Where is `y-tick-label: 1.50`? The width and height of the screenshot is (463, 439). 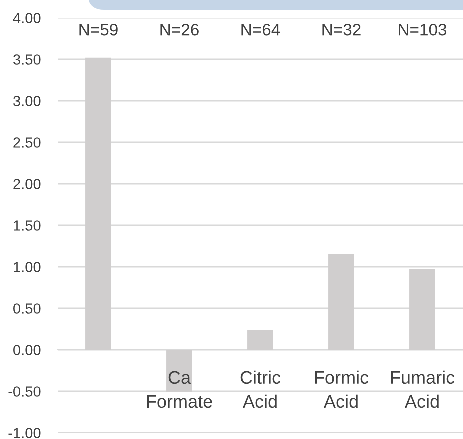
y-tick-label: 1.50 is located at coordinates (27, 225).